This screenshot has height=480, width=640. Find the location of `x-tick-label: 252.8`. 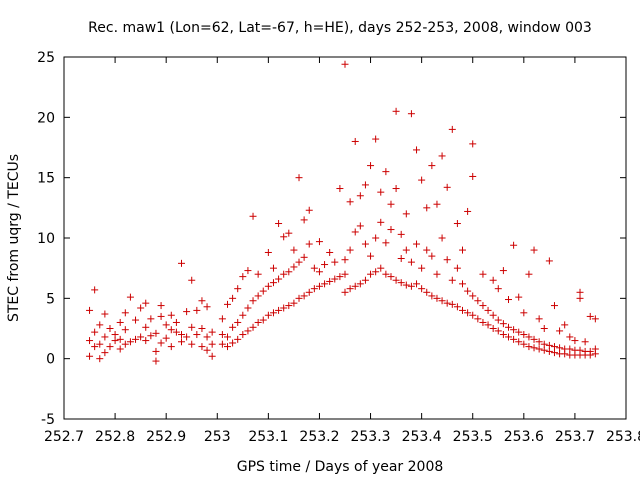

x-tick-label: 252.8 is located at coordinates (115, 437).